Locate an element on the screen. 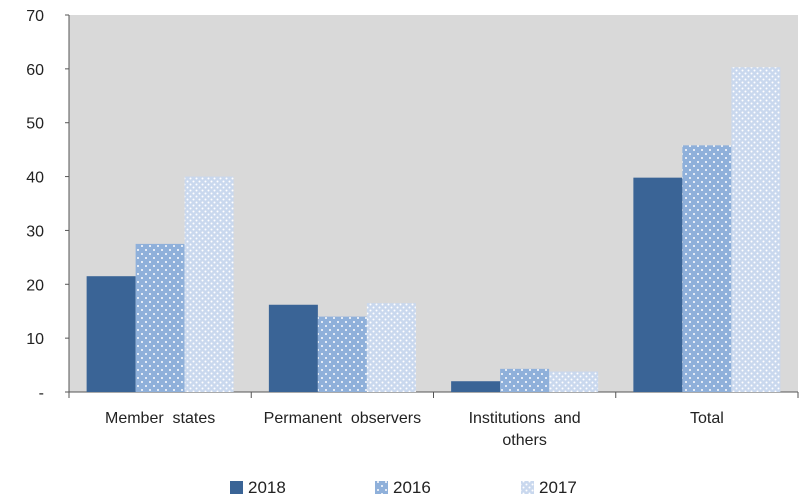 This screenshot has width=803, height=502. y-tick-label: 20 is located at coordinates (35, 285).